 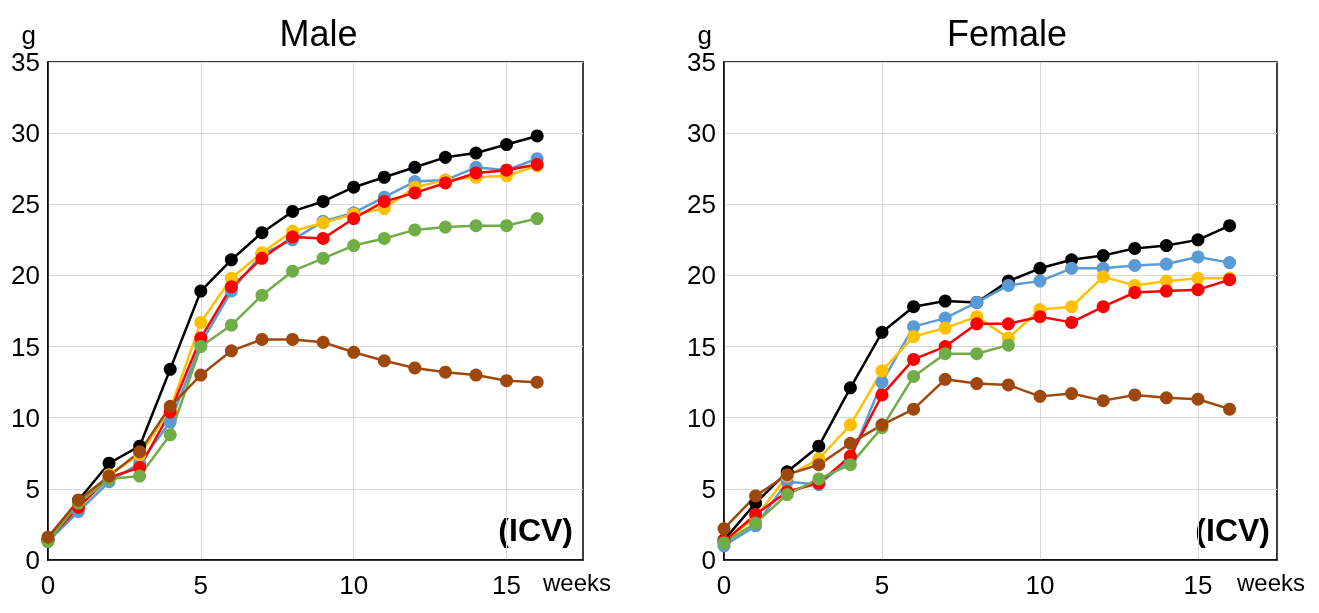 What do you see at coordinates (1007, 33) in the screenshot?
I see `chart-title: Female` at bounding box center [1007, 33].